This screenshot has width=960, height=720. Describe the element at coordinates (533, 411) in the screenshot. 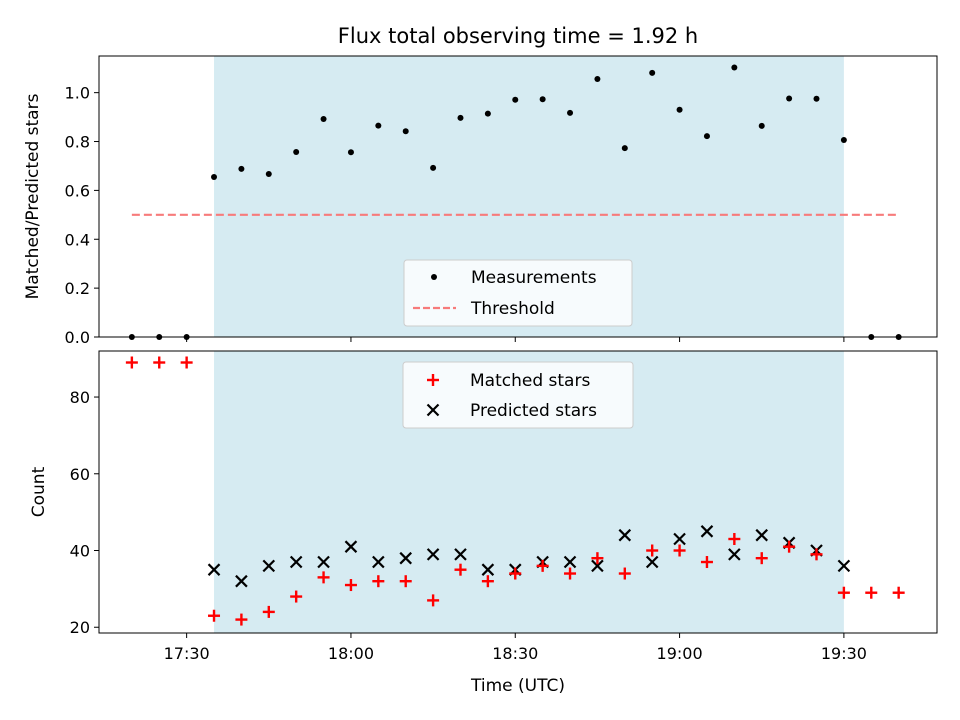

I see `legend-predicted-label: Predicted stars` at that location.